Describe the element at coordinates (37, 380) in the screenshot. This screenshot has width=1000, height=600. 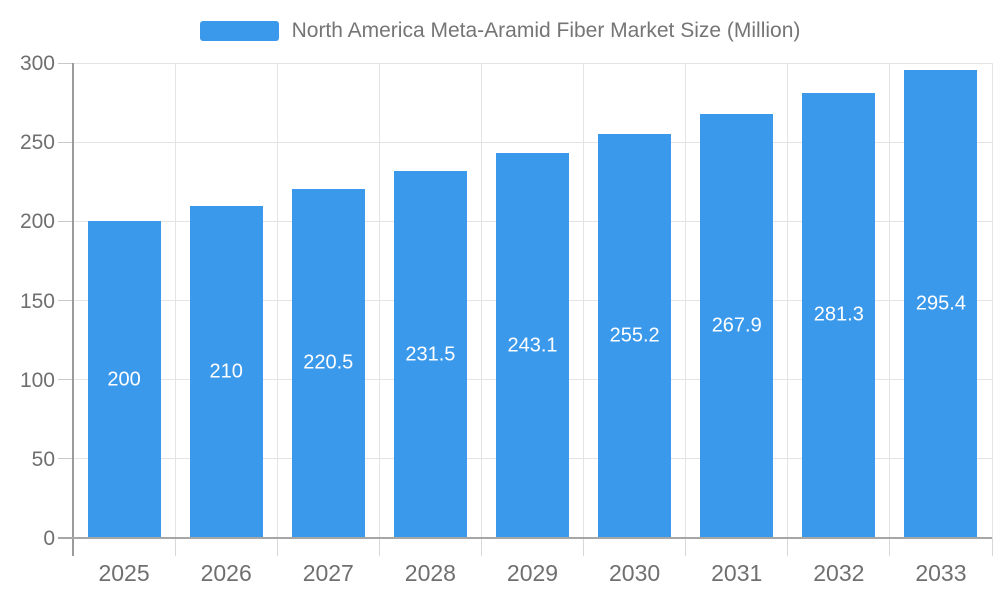
I see `y-axis-label: 100` at that location.